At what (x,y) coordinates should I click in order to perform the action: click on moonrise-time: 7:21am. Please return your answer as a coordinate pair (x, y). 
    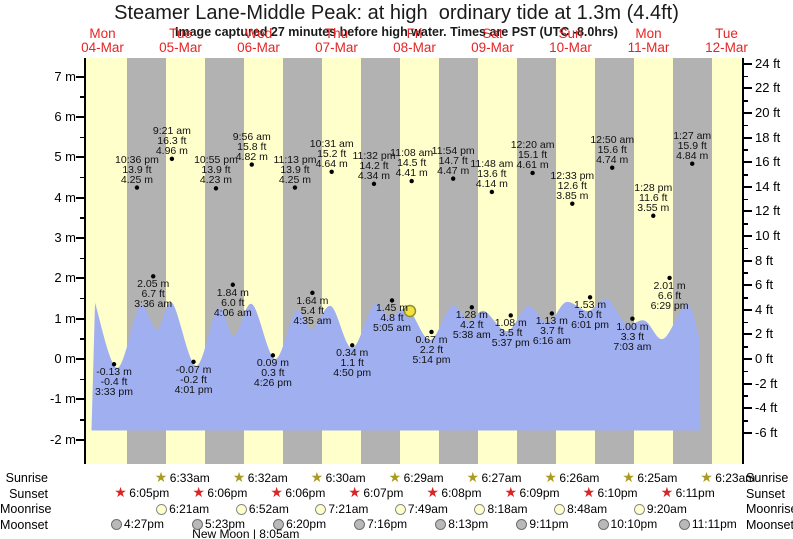
    Looking at the image, I should click on (348, 508).